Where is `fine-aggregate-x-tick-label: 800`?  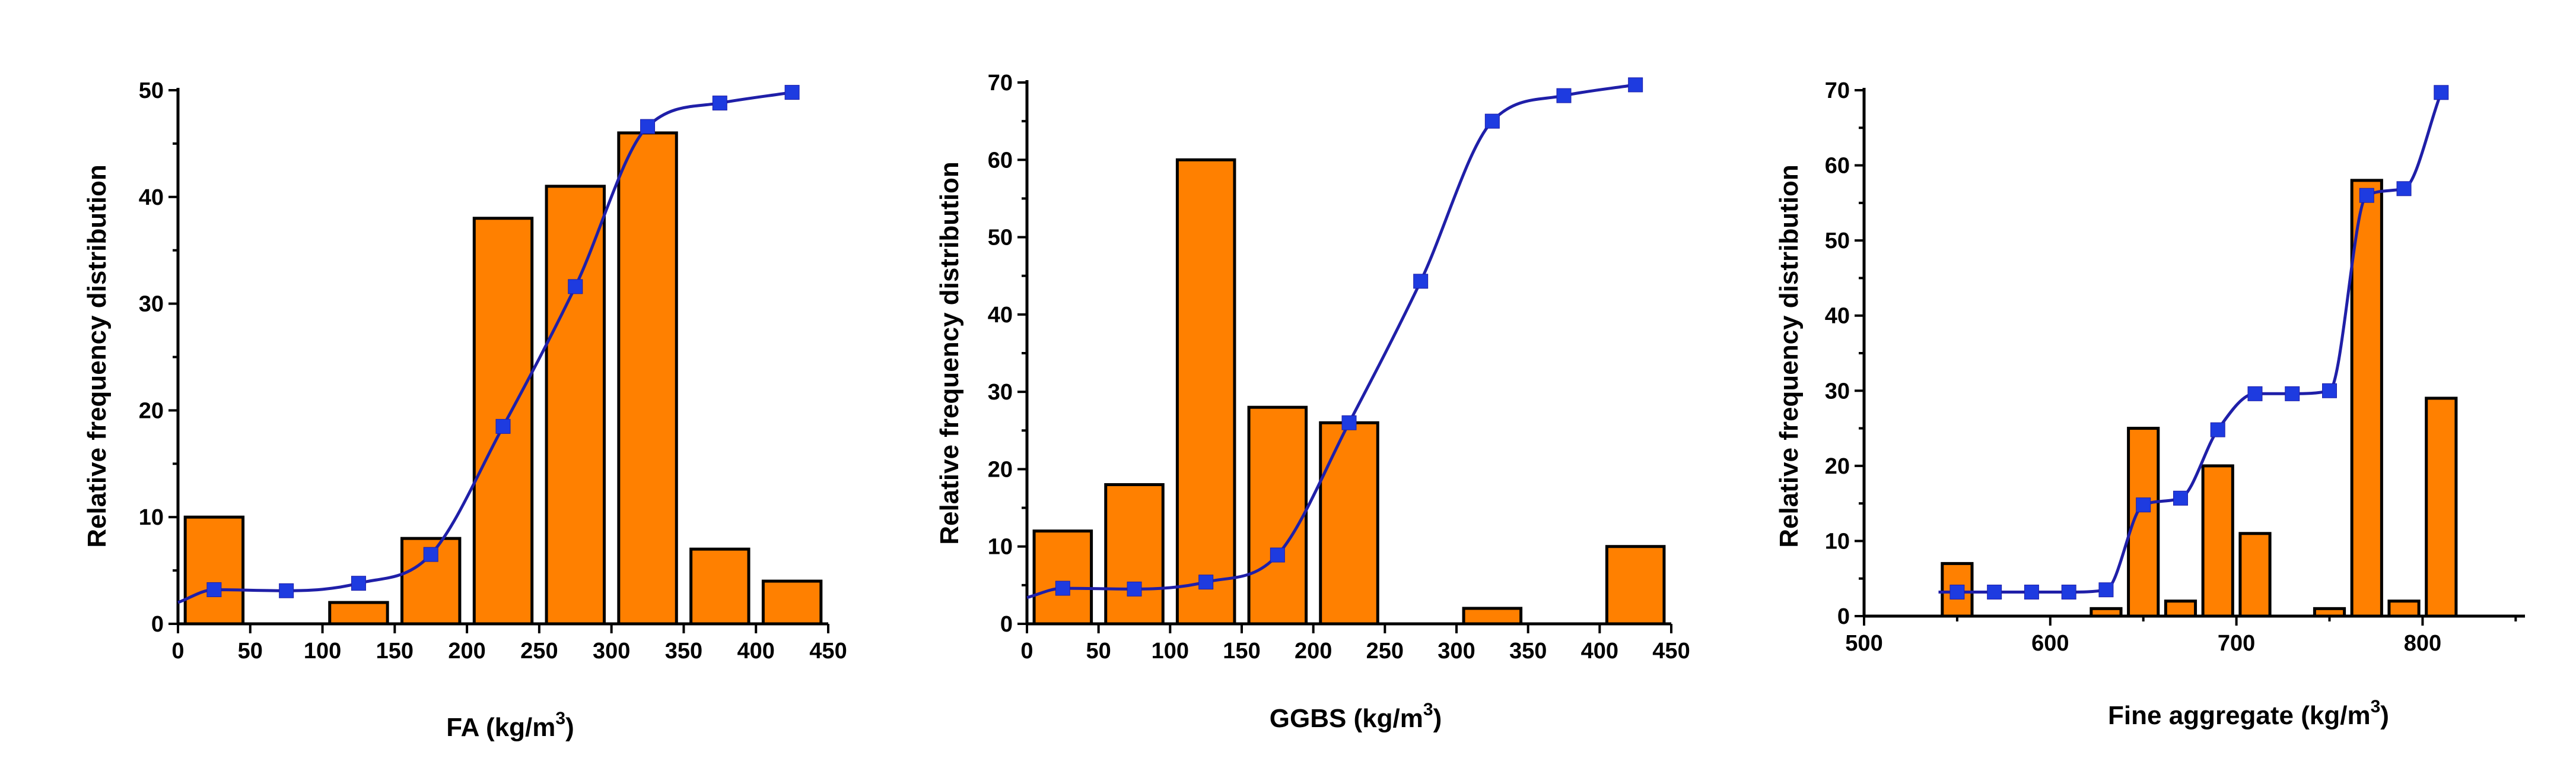
fine-aggregate-x-tick-label: 800 is located at coordinates (2422, 643).